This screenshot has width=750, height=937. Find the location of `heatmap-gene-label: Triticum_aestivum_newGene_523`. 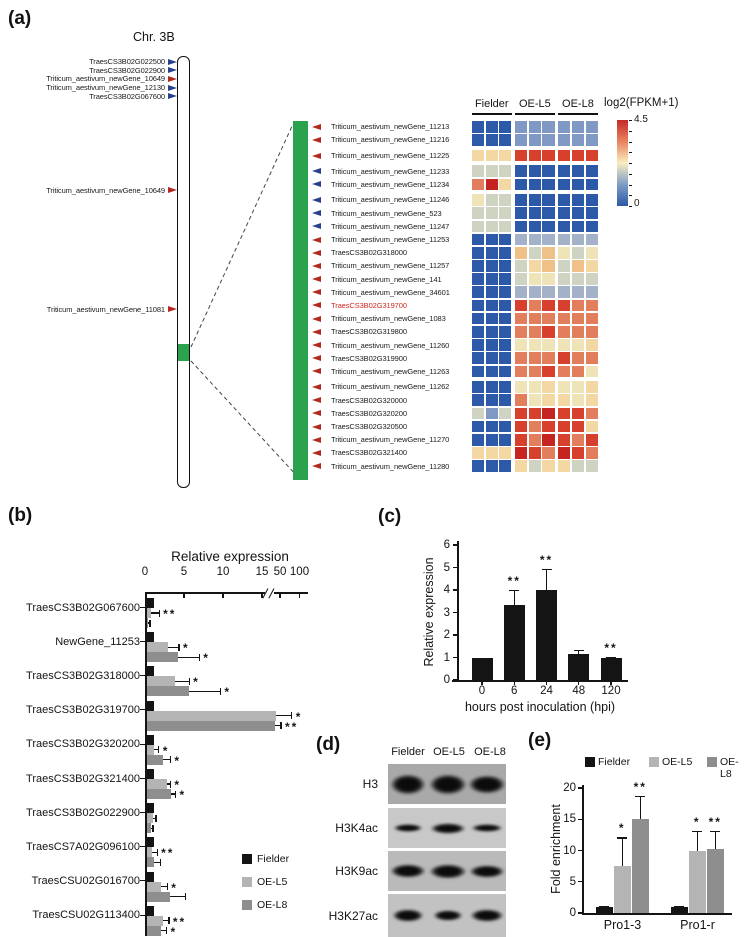

heatmap-gene-label: Triticum_aestivum_newGene_523 is located at coordinates (386, 213).